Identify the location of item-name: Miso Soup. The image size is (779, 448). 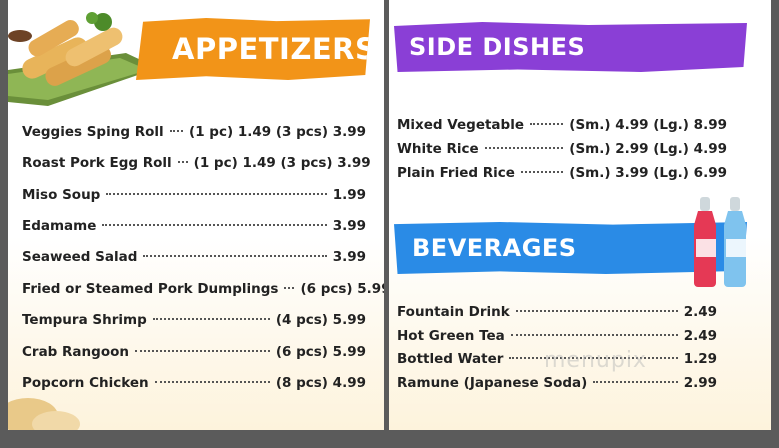
(61, 195).